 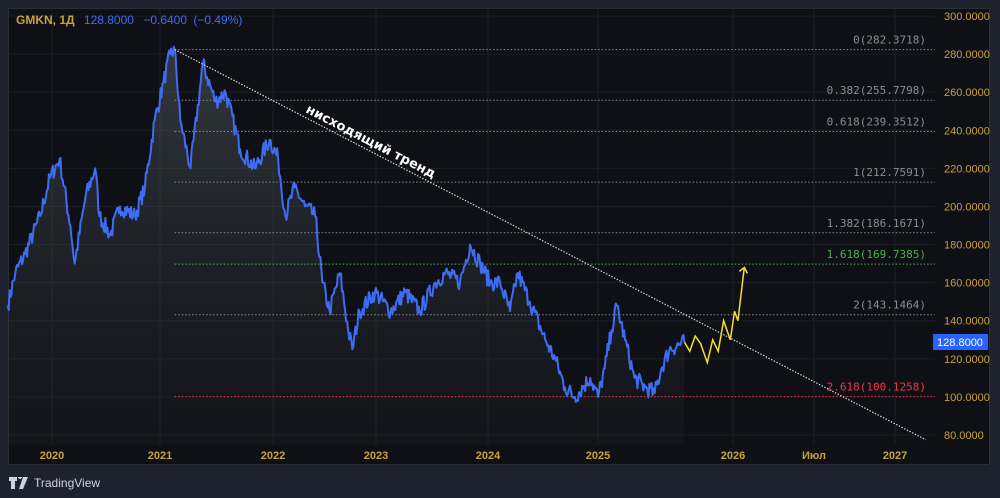 What do you see at coordinates (370, 142) in the screenshot?
I see `downtrend-label: нисходящий тренд` at bounding box center [370, 142].